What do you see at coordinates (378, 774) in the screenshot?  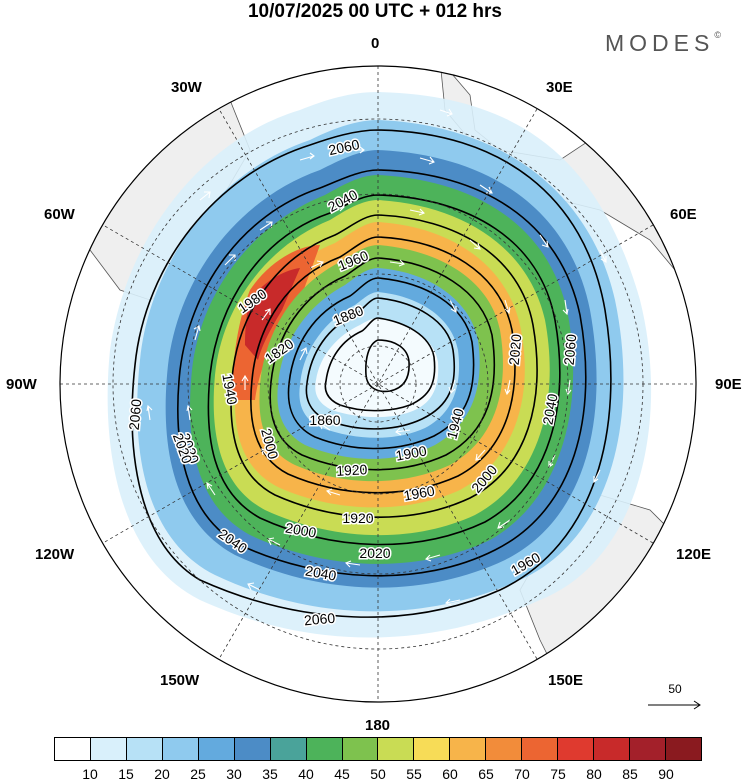 I see `colorbar-tick-label: 50` at bounding box center [378, 774].